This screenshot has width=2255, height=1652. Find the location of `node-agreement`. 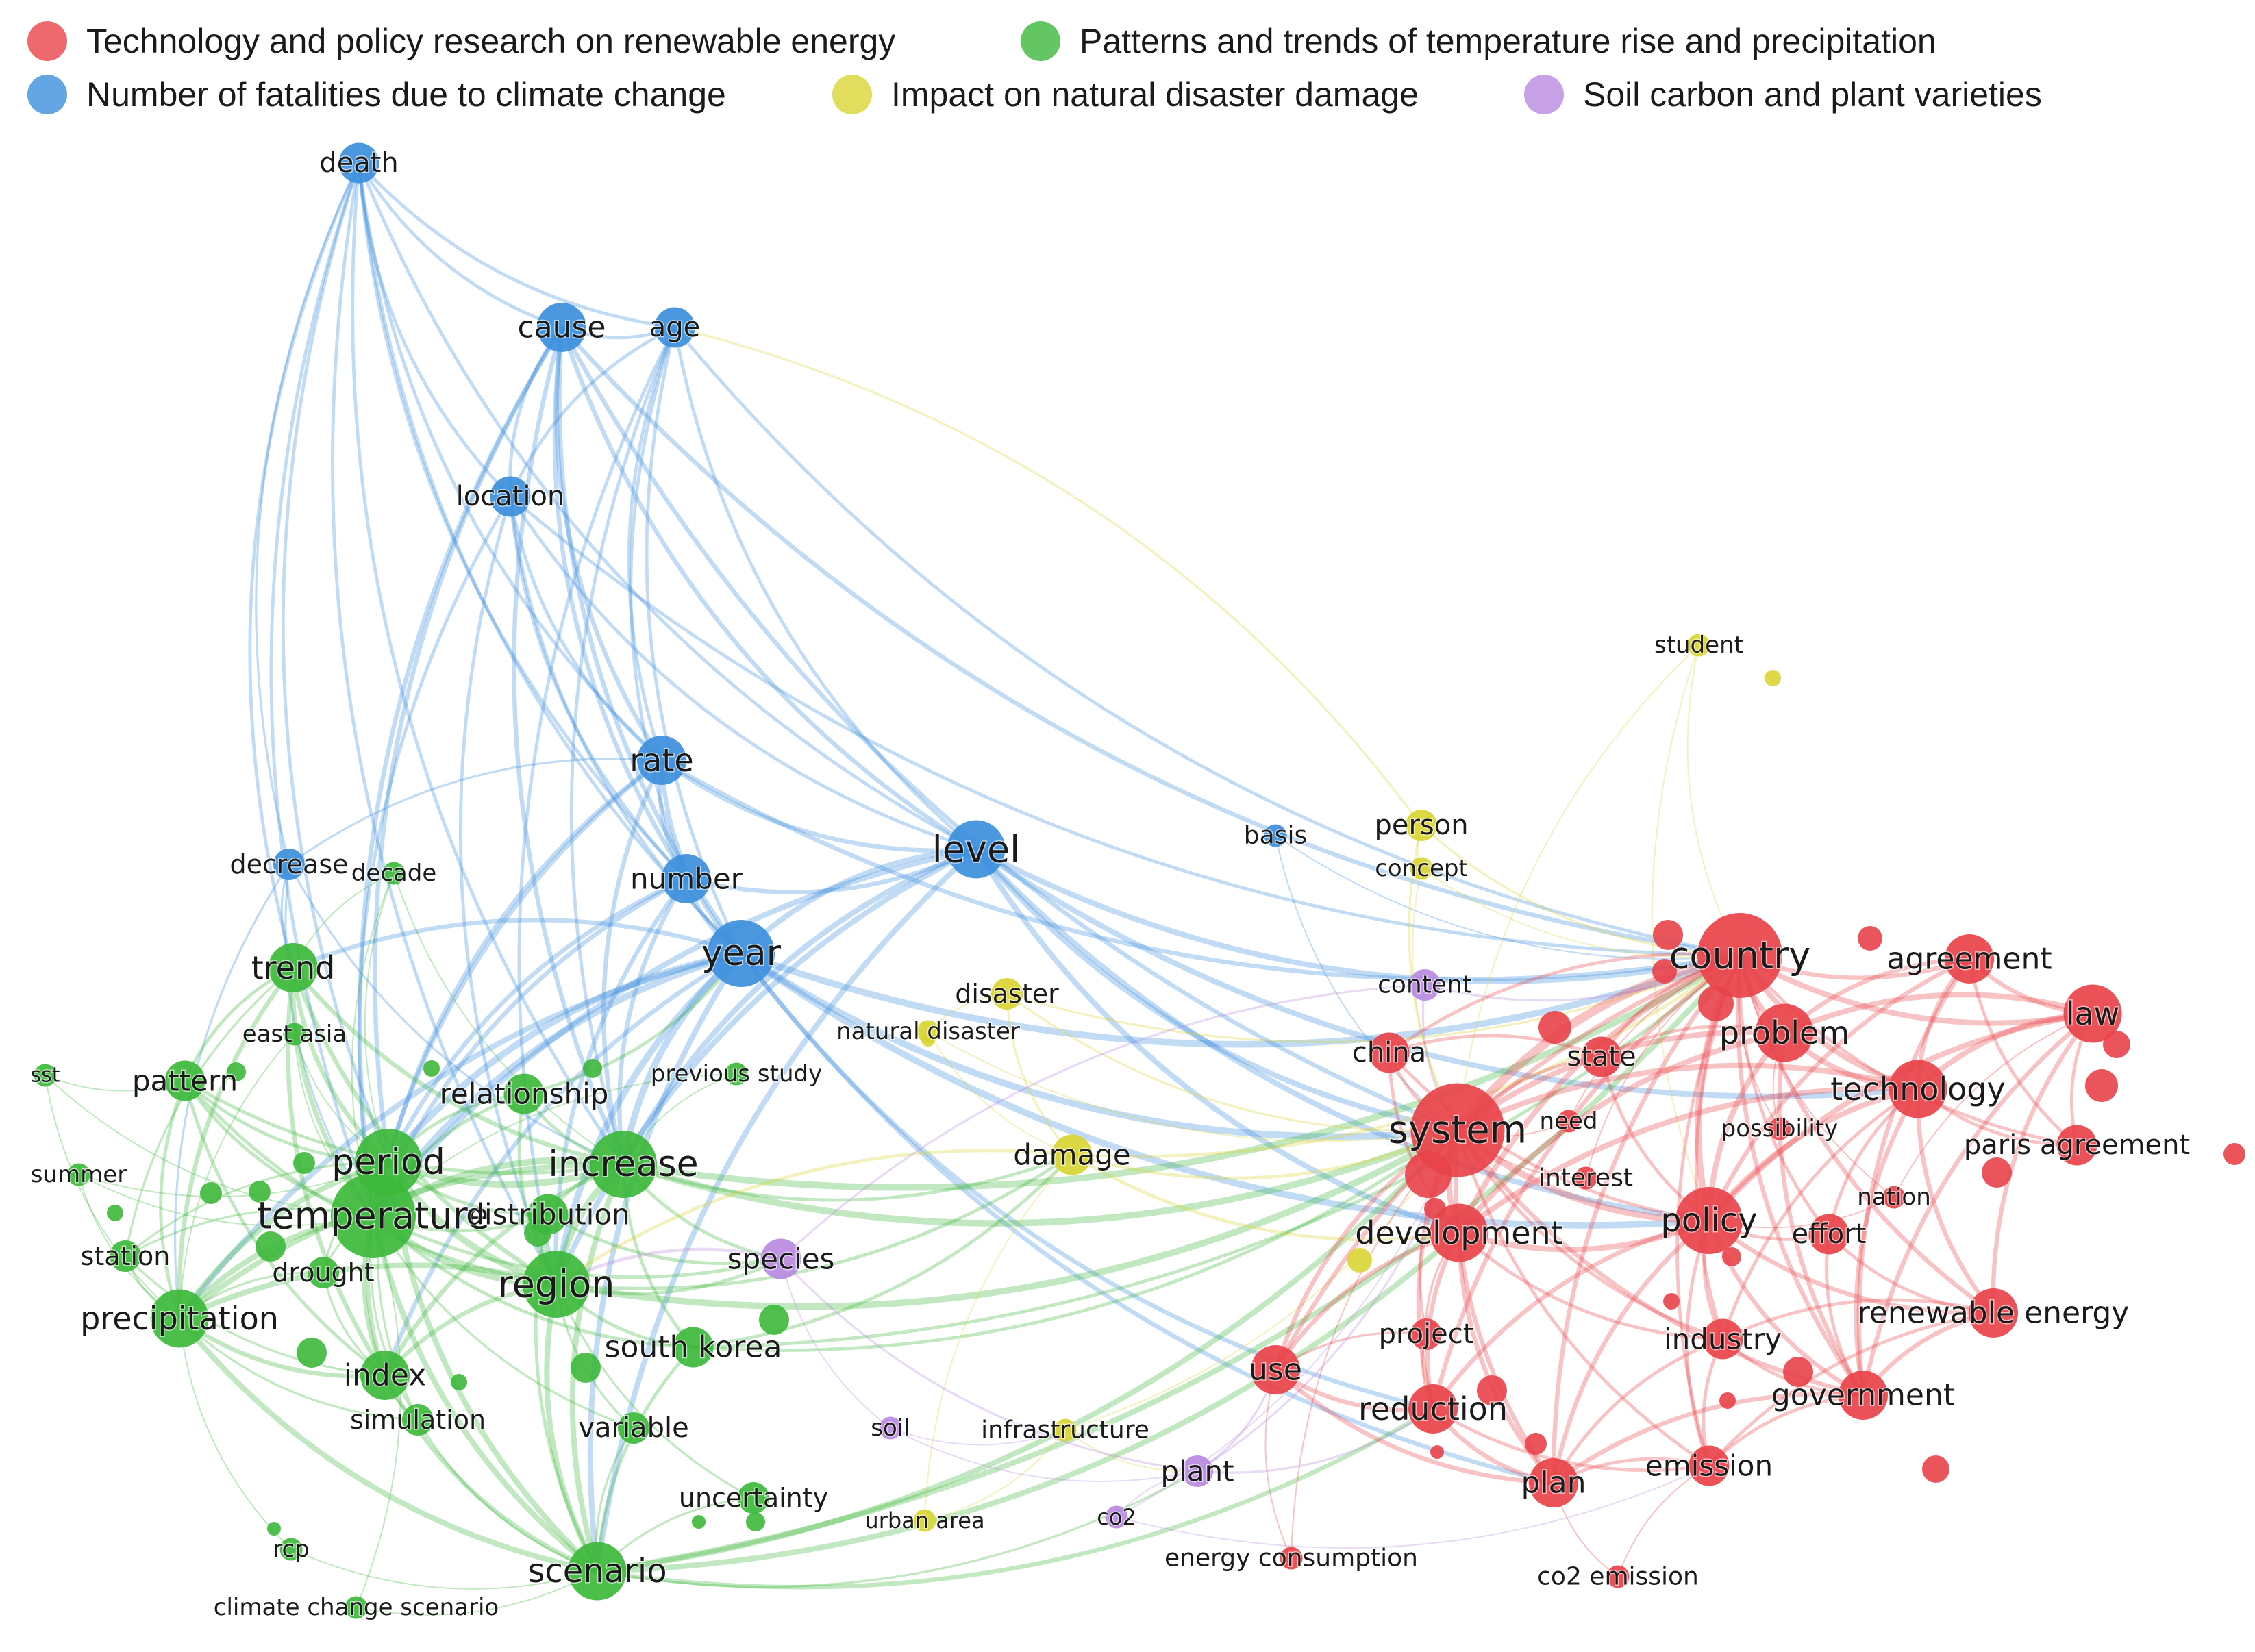

node-agreement is located at coordinates (1970, 959).